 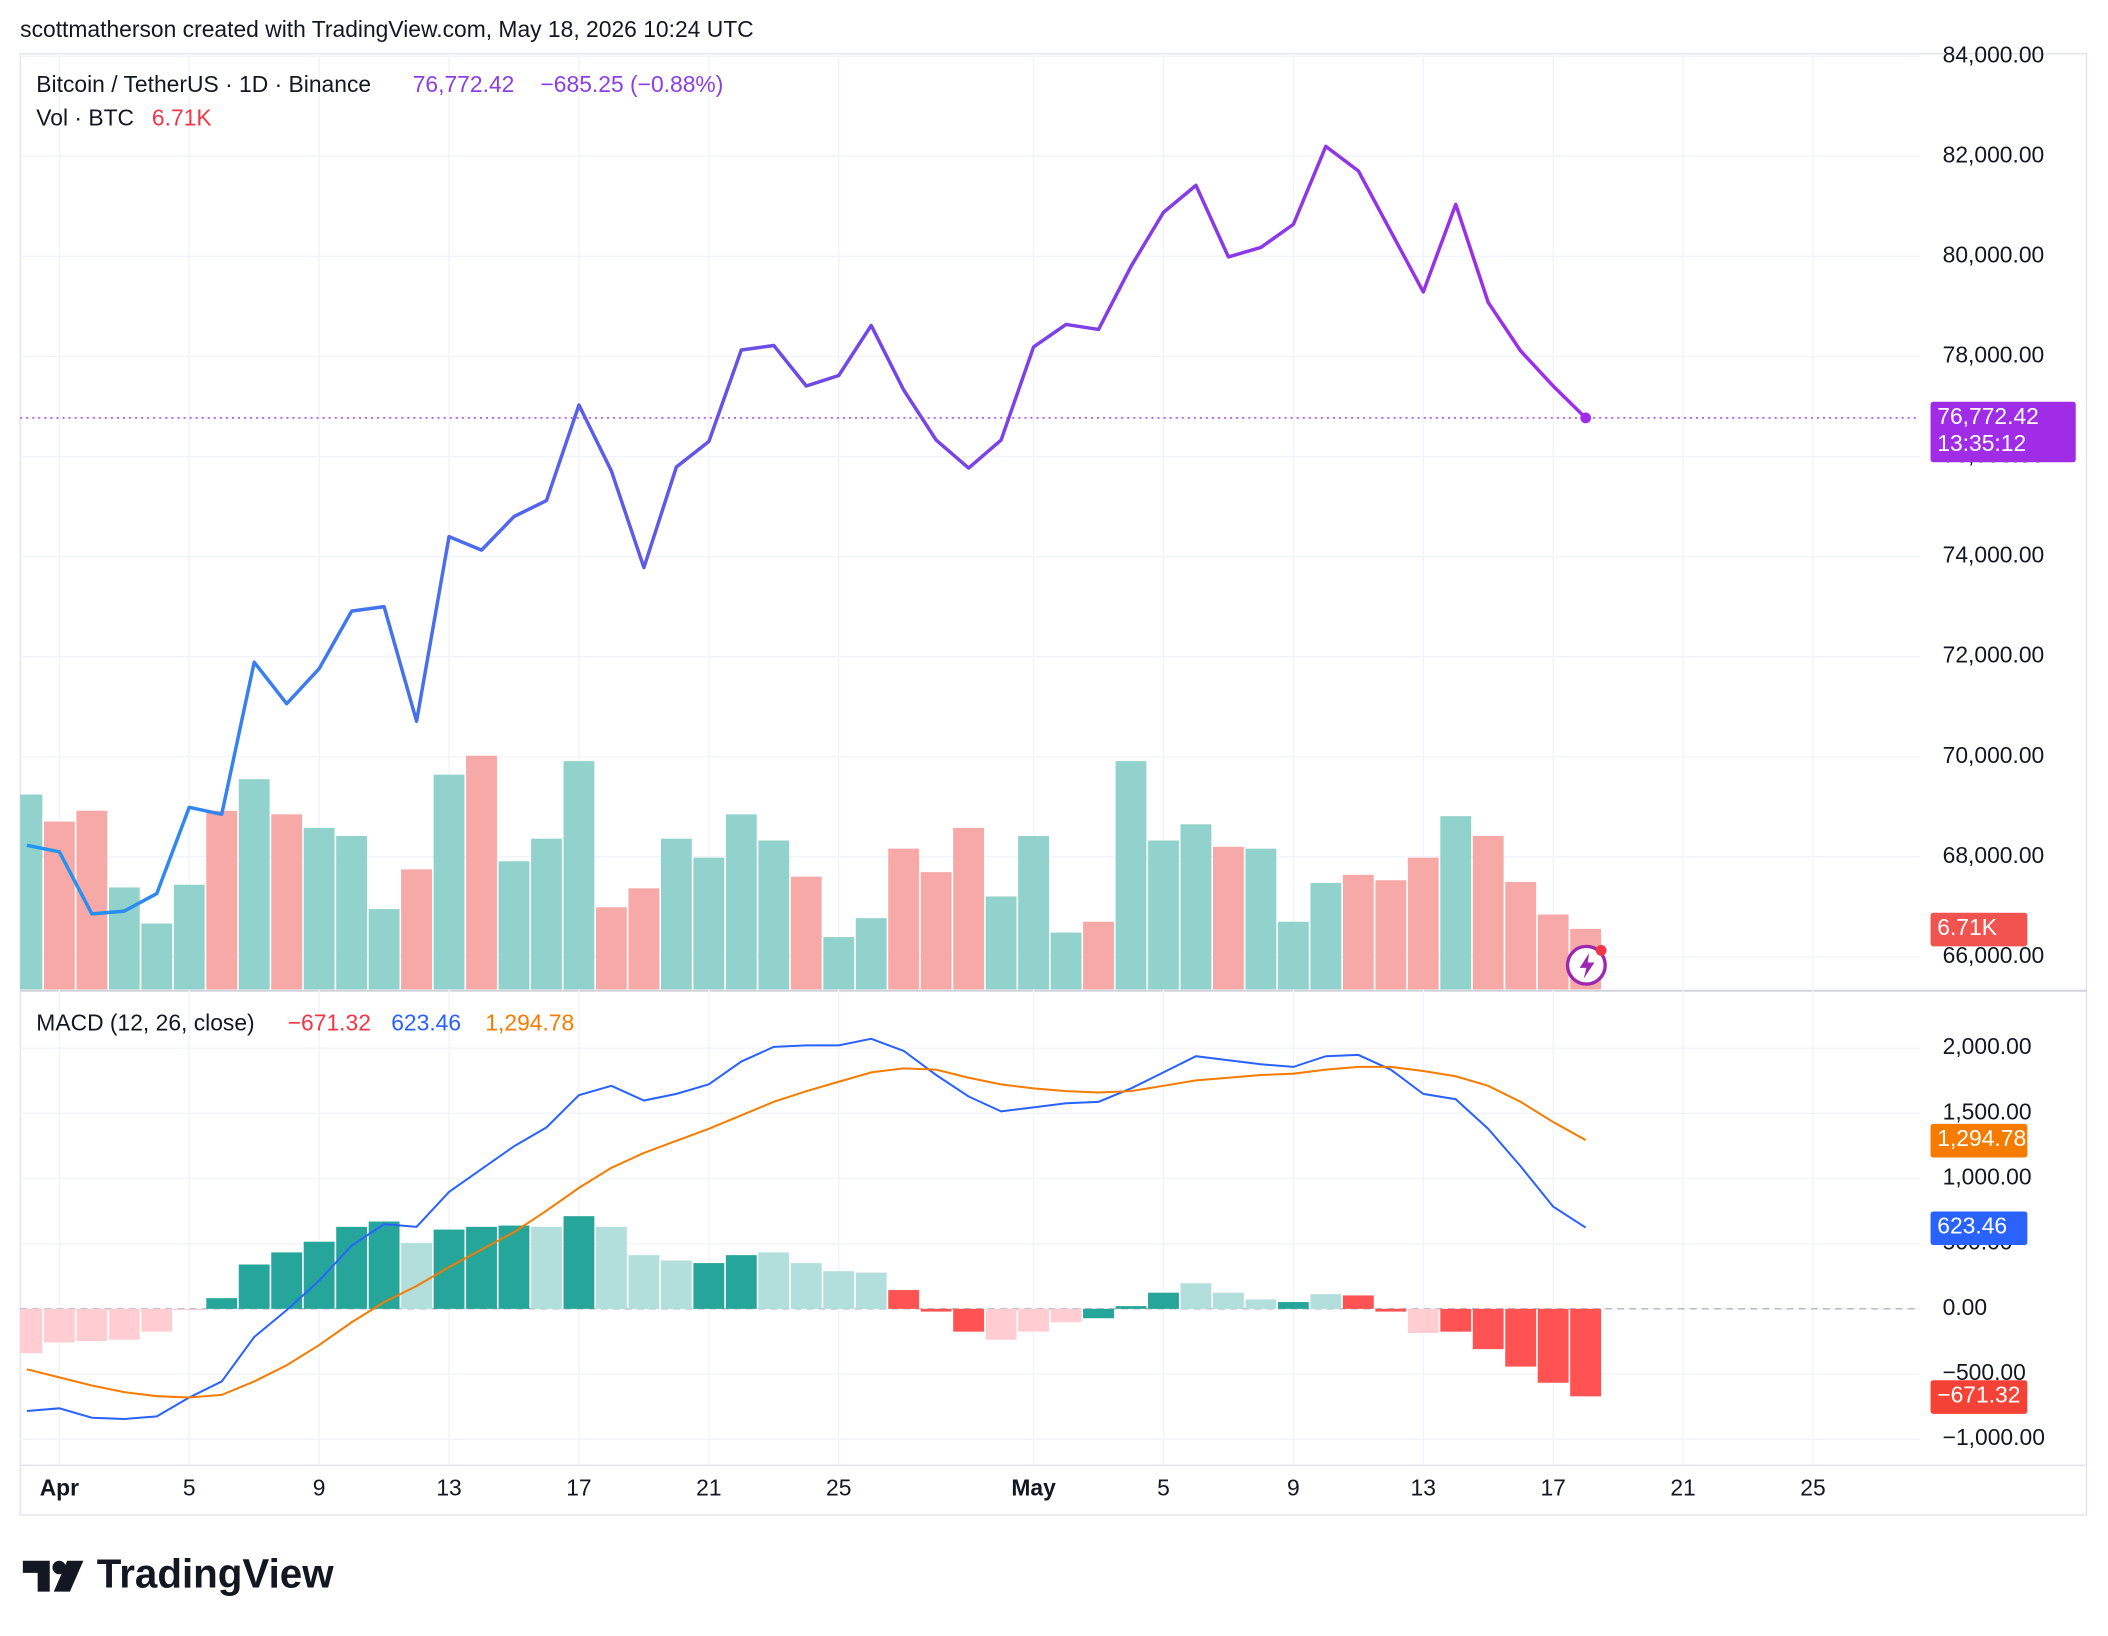 What do you see at coordinates (203, 84) in the screenshot?
I see `symbol-title: Bitcoin / TetherUS · 1D · Binance` at bounding box center [203, 84].